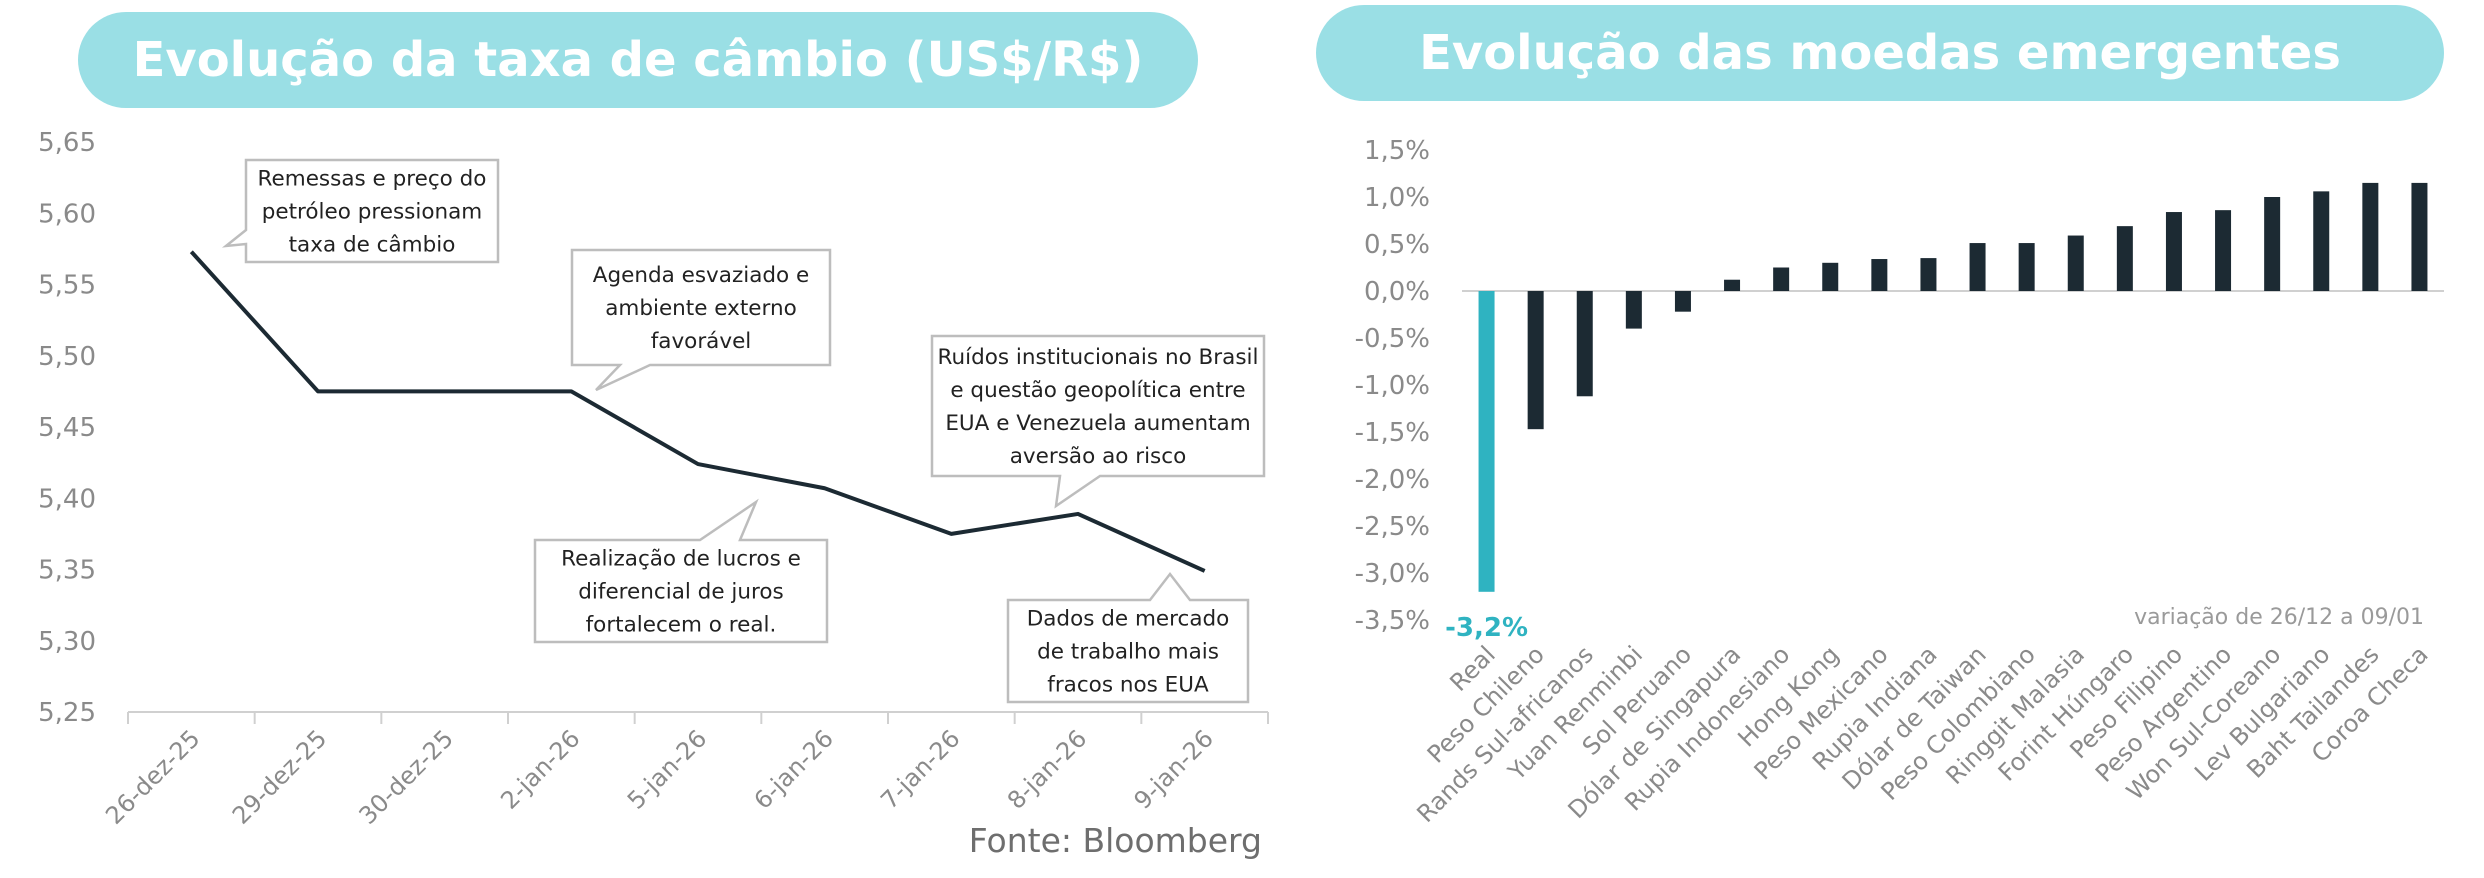 The height and width of the screenshot is (878, 2484). I want to click on annotation-text: EUA e Venezuela aumentam, so click(1097, 423).